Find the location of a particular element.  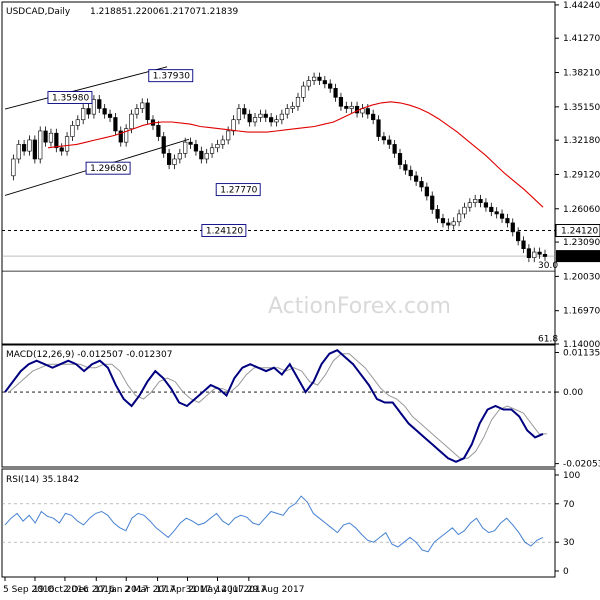

channel-upper-line is located at coordinates (86, 88).